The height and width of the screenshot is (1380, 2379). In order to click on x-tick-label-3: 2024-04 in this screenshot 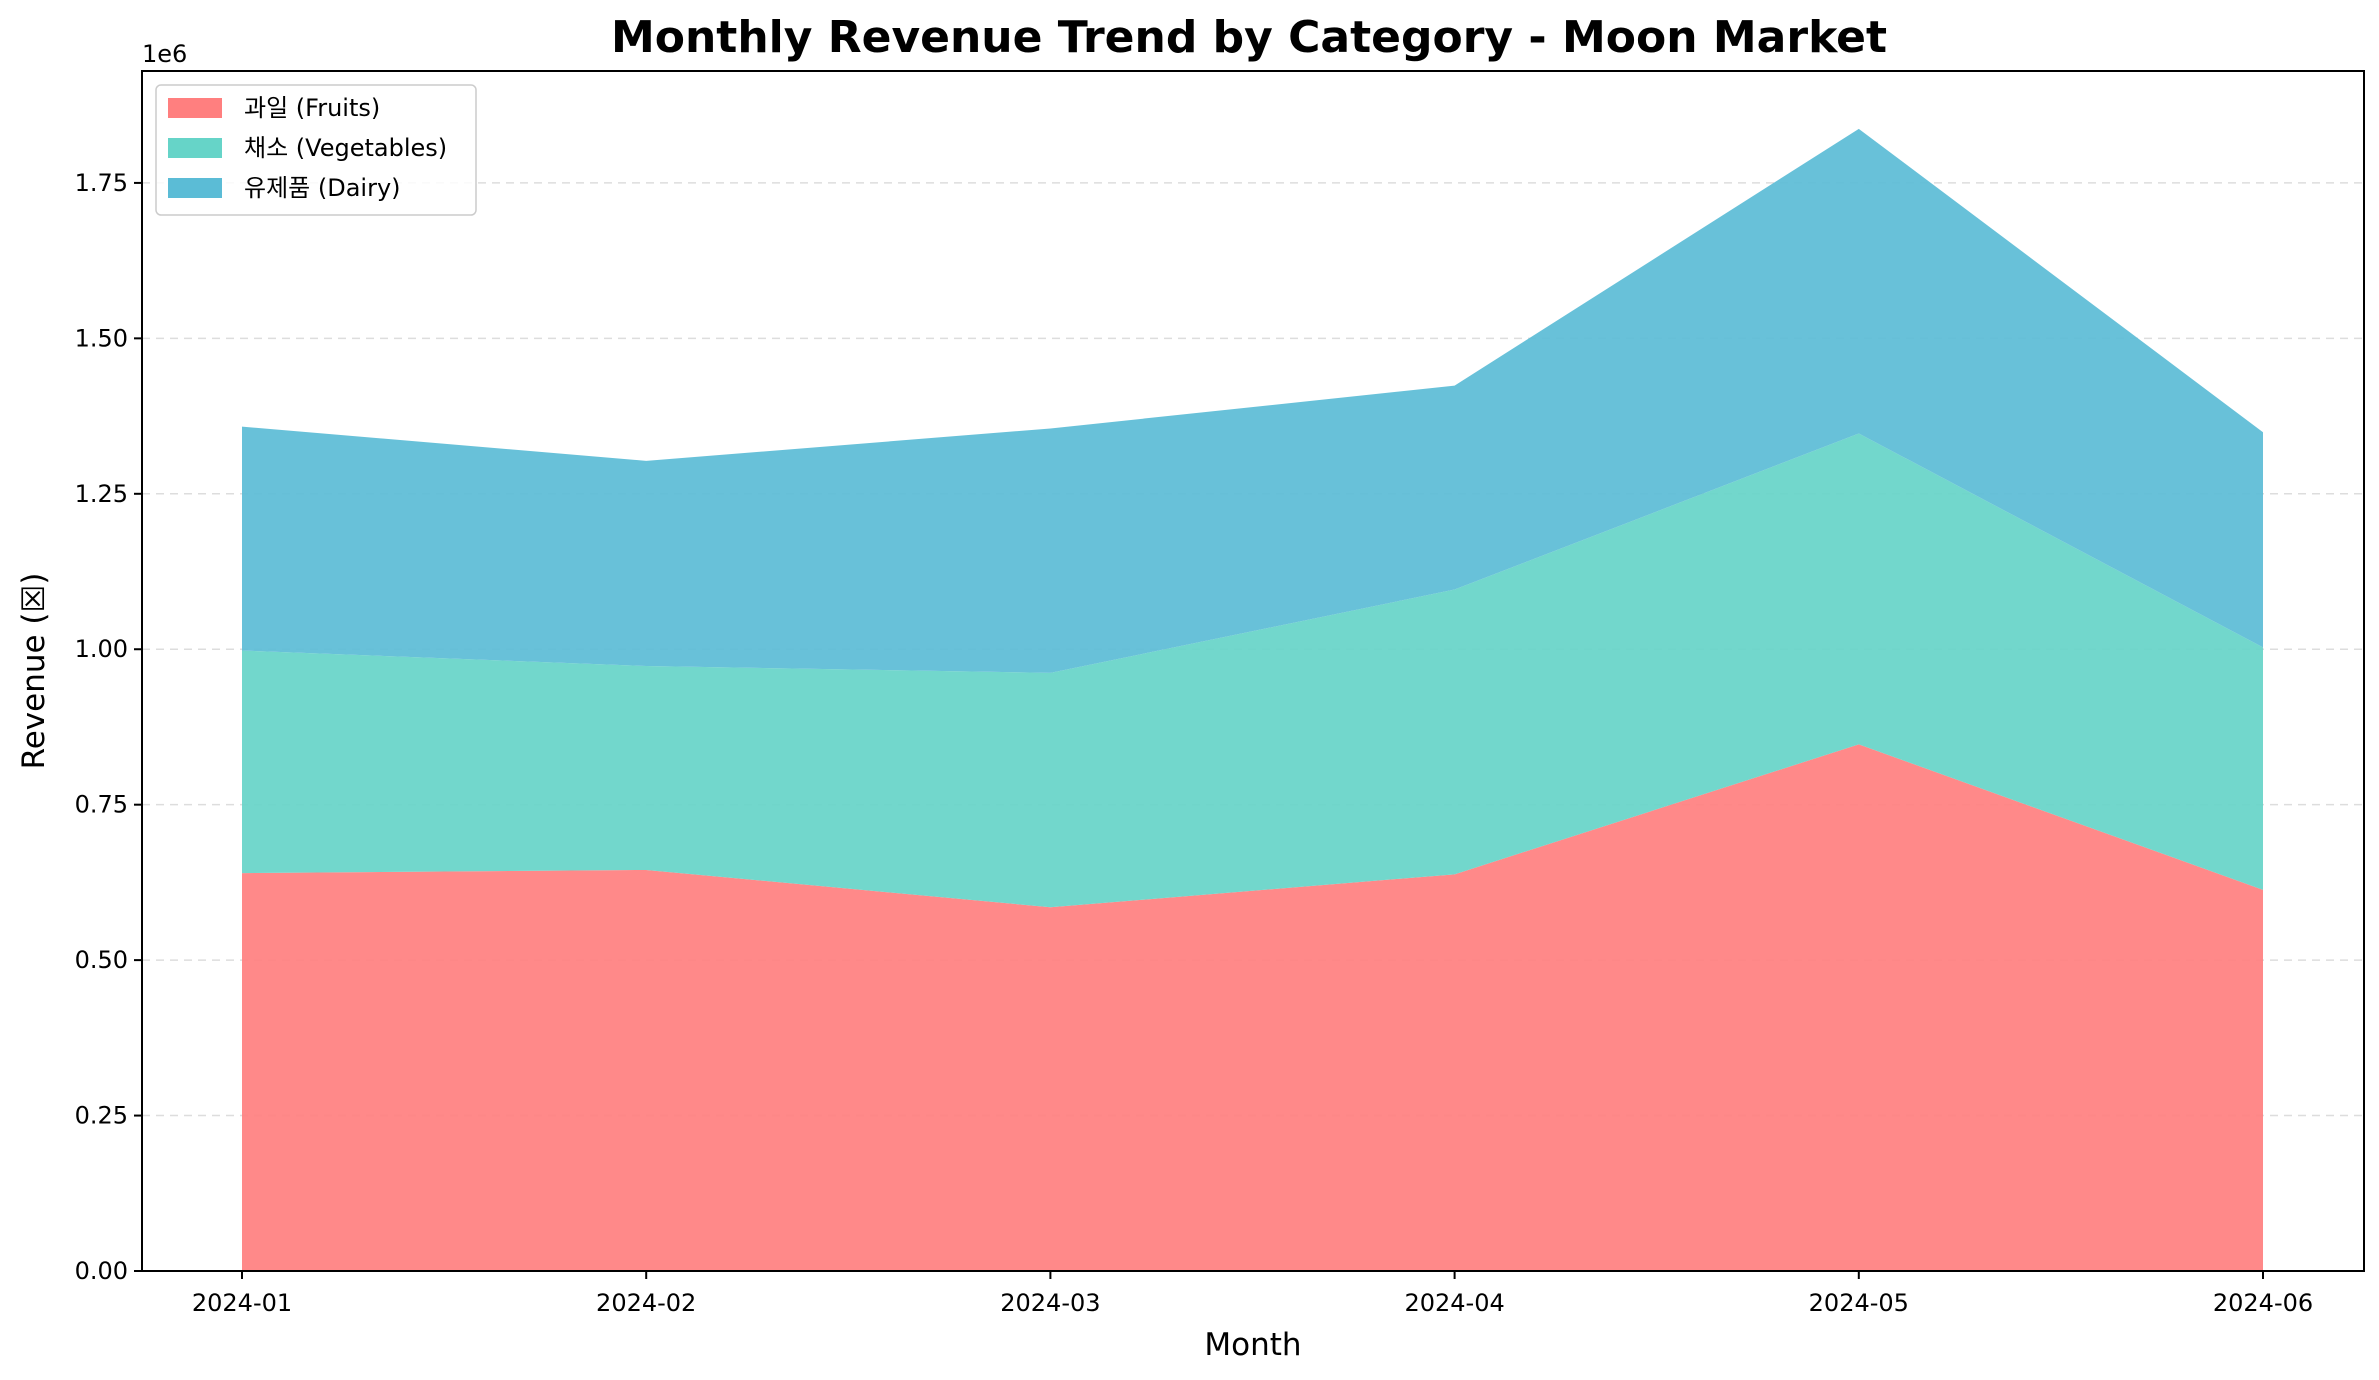, I will do `click(1454, 1303)`.